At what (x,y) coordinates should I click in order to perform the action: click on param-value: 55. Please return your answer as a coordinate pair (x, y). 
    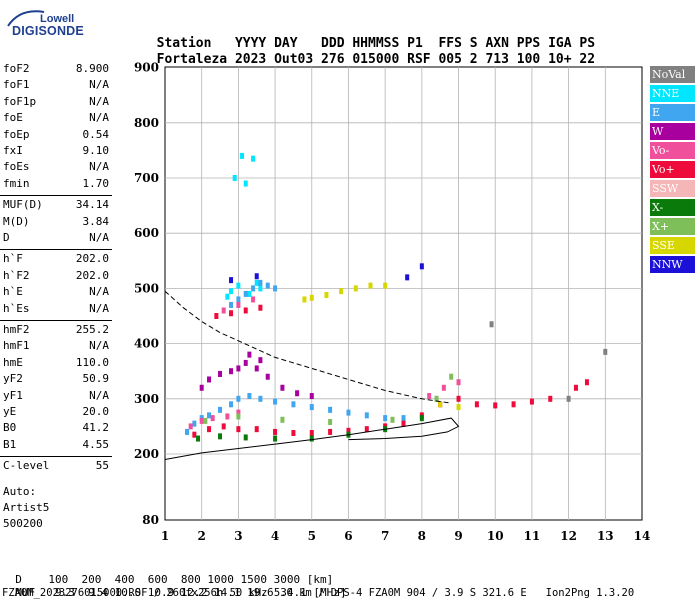
    Looking at the image, I should click on (102, 466).